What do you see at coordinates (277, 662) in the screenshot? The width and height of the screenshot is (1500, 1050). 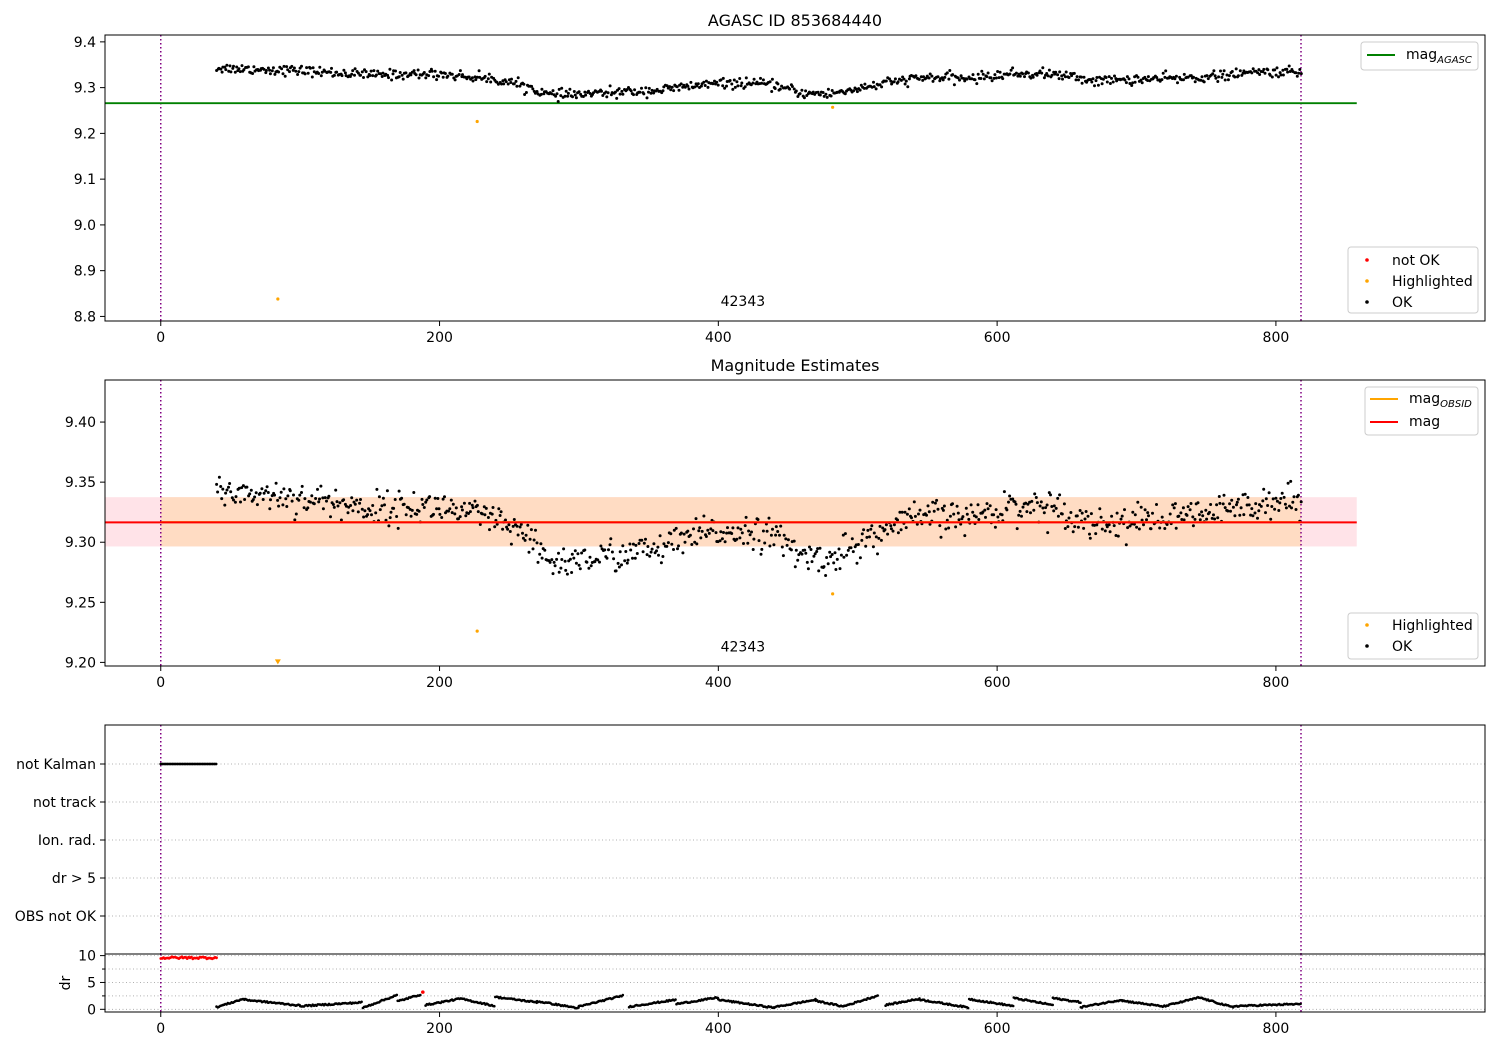 I see `estimates-highlighted-point` at bounding box center [277, 662].